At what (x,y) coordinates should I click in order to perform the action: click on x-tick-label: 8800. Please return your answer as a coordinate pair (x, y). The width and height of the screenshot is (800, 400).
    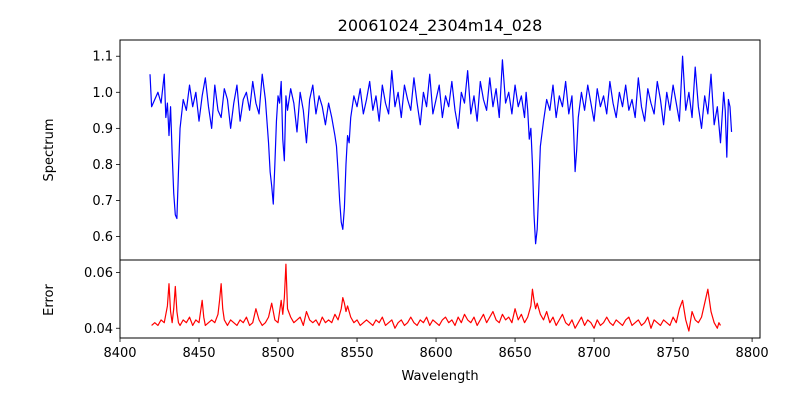
    Looking at the image, I should click on (752, 353).